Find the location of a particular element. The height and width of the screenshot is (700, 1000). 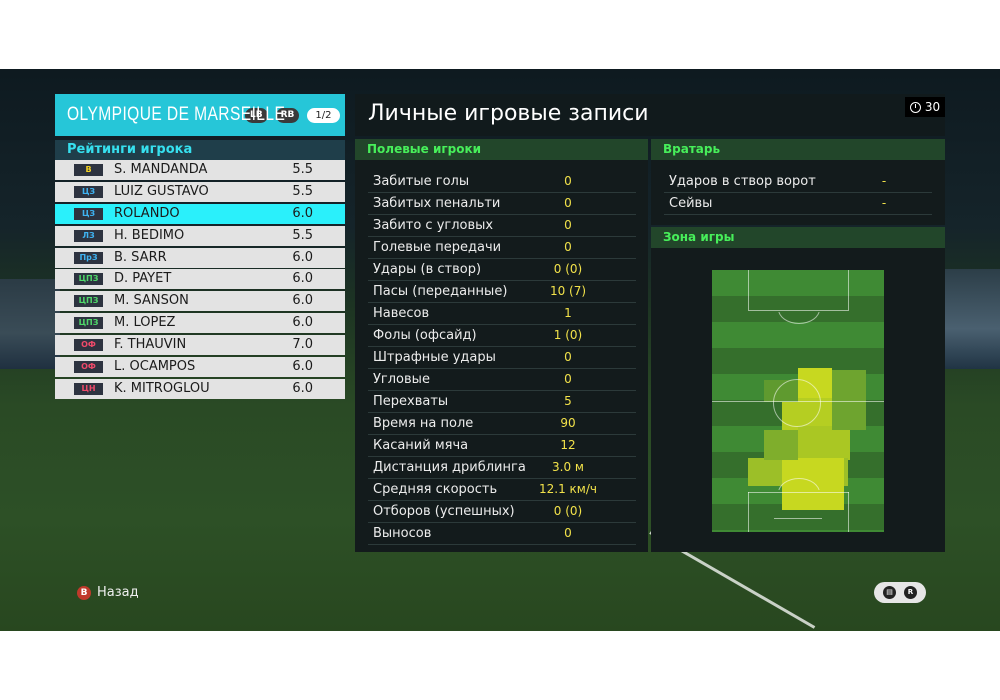

back-button: B Назад is located at coordinates (108, 592).